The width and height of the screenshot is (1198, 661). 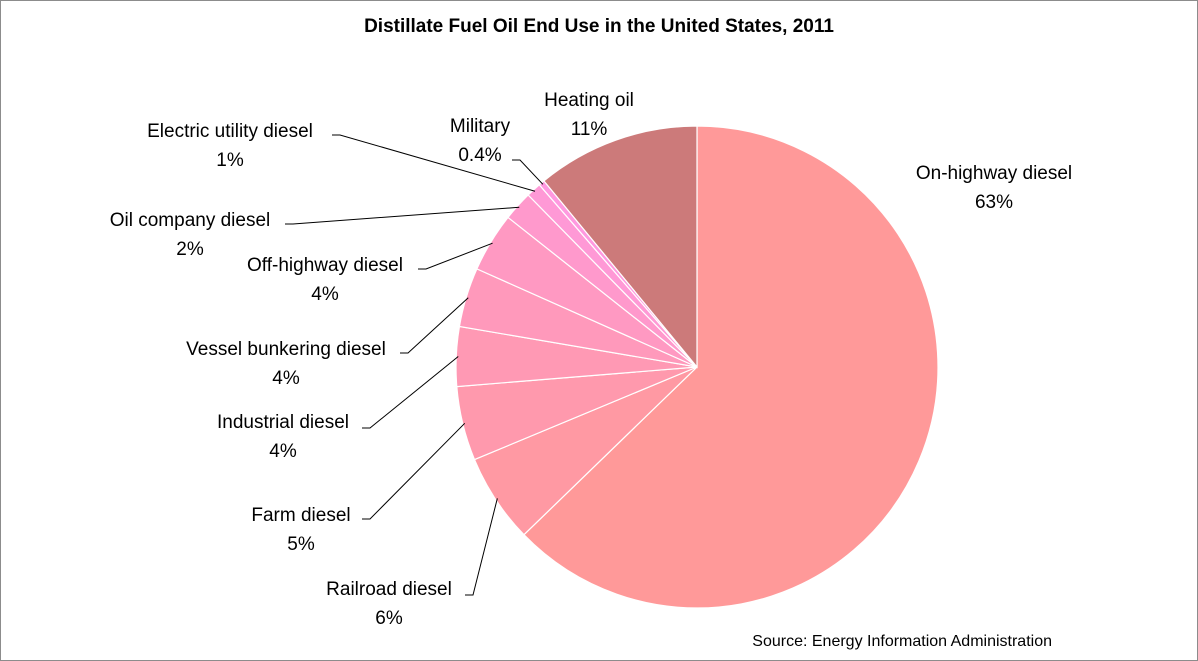 What do you see at coordinates (479, 155) in the screenshot?
I see `slice-value-label: 0.4%` at bounding box center [479, 155].